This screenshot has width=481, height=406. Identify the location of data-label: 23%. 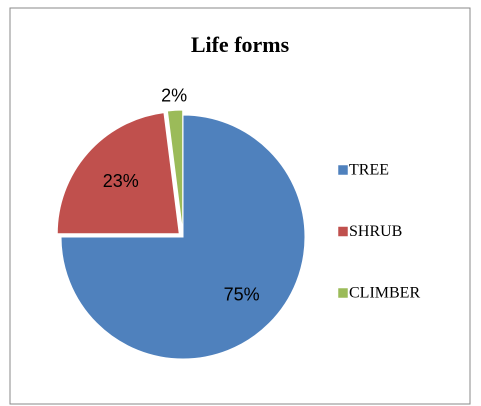
(121, 181).